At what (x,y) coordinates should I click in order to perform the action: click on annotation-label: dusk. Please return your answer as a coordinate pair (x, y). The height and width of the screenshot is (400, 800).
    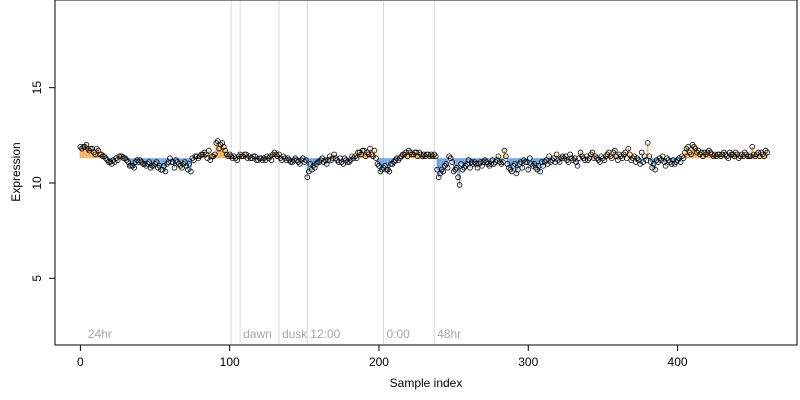
    Looking at the image, I should click on (295, 334).